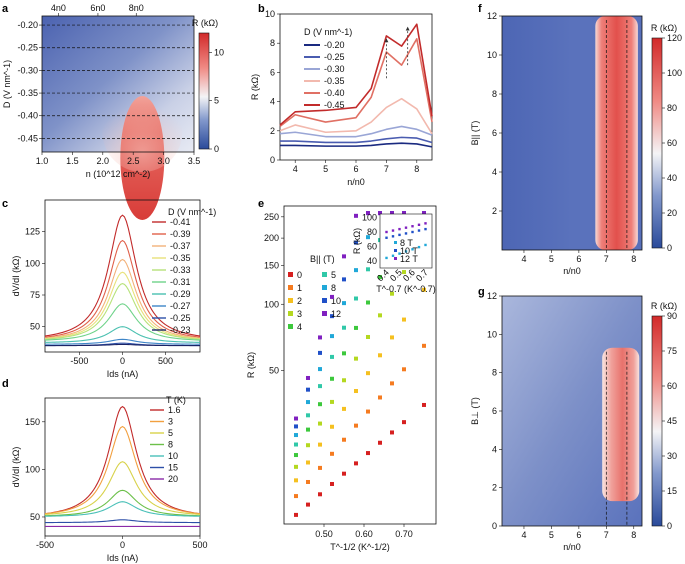 The image size is (685, 564). What do you see at coordinates (359, 547) in the screenshot?
I see `panel-e-xlabel: T^-1/2 (K^-1/2)` at bounding box center [359, 547].